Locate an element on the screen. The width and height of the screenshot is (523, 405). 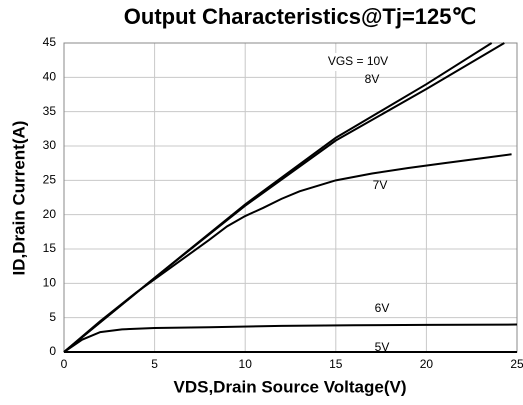
y-tick-label: 5 is located at coordinates (52, 317).